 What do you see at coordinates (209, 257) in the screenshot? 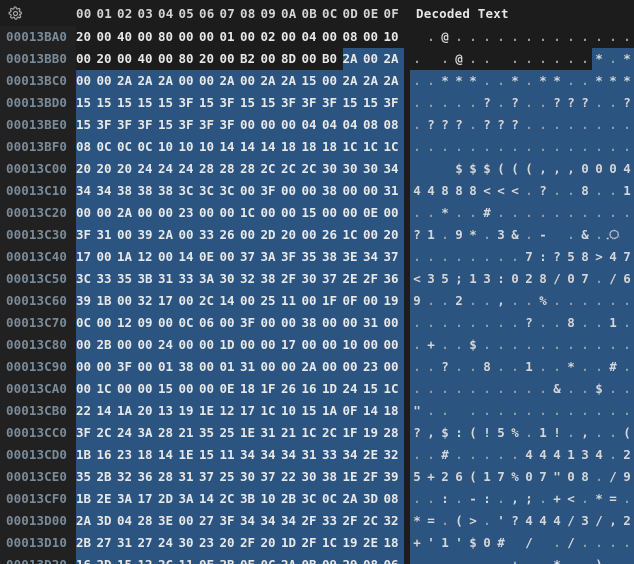
I see `hex-byte-cell: 0E` at bounding box center [209, 257].